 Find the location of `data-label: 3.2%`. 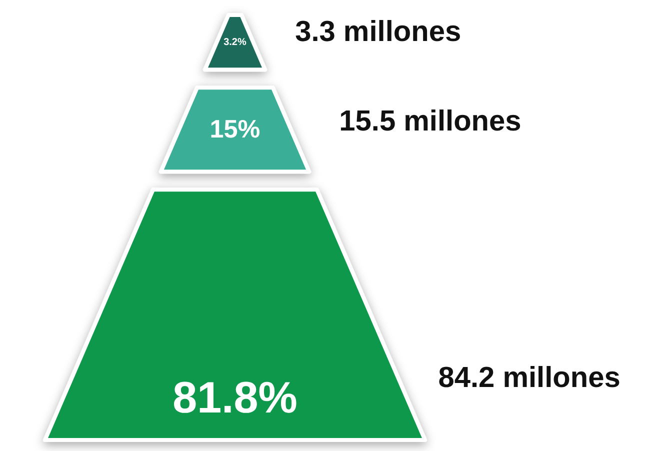

data-label: 3.2% is located at coordinates (235, 42).